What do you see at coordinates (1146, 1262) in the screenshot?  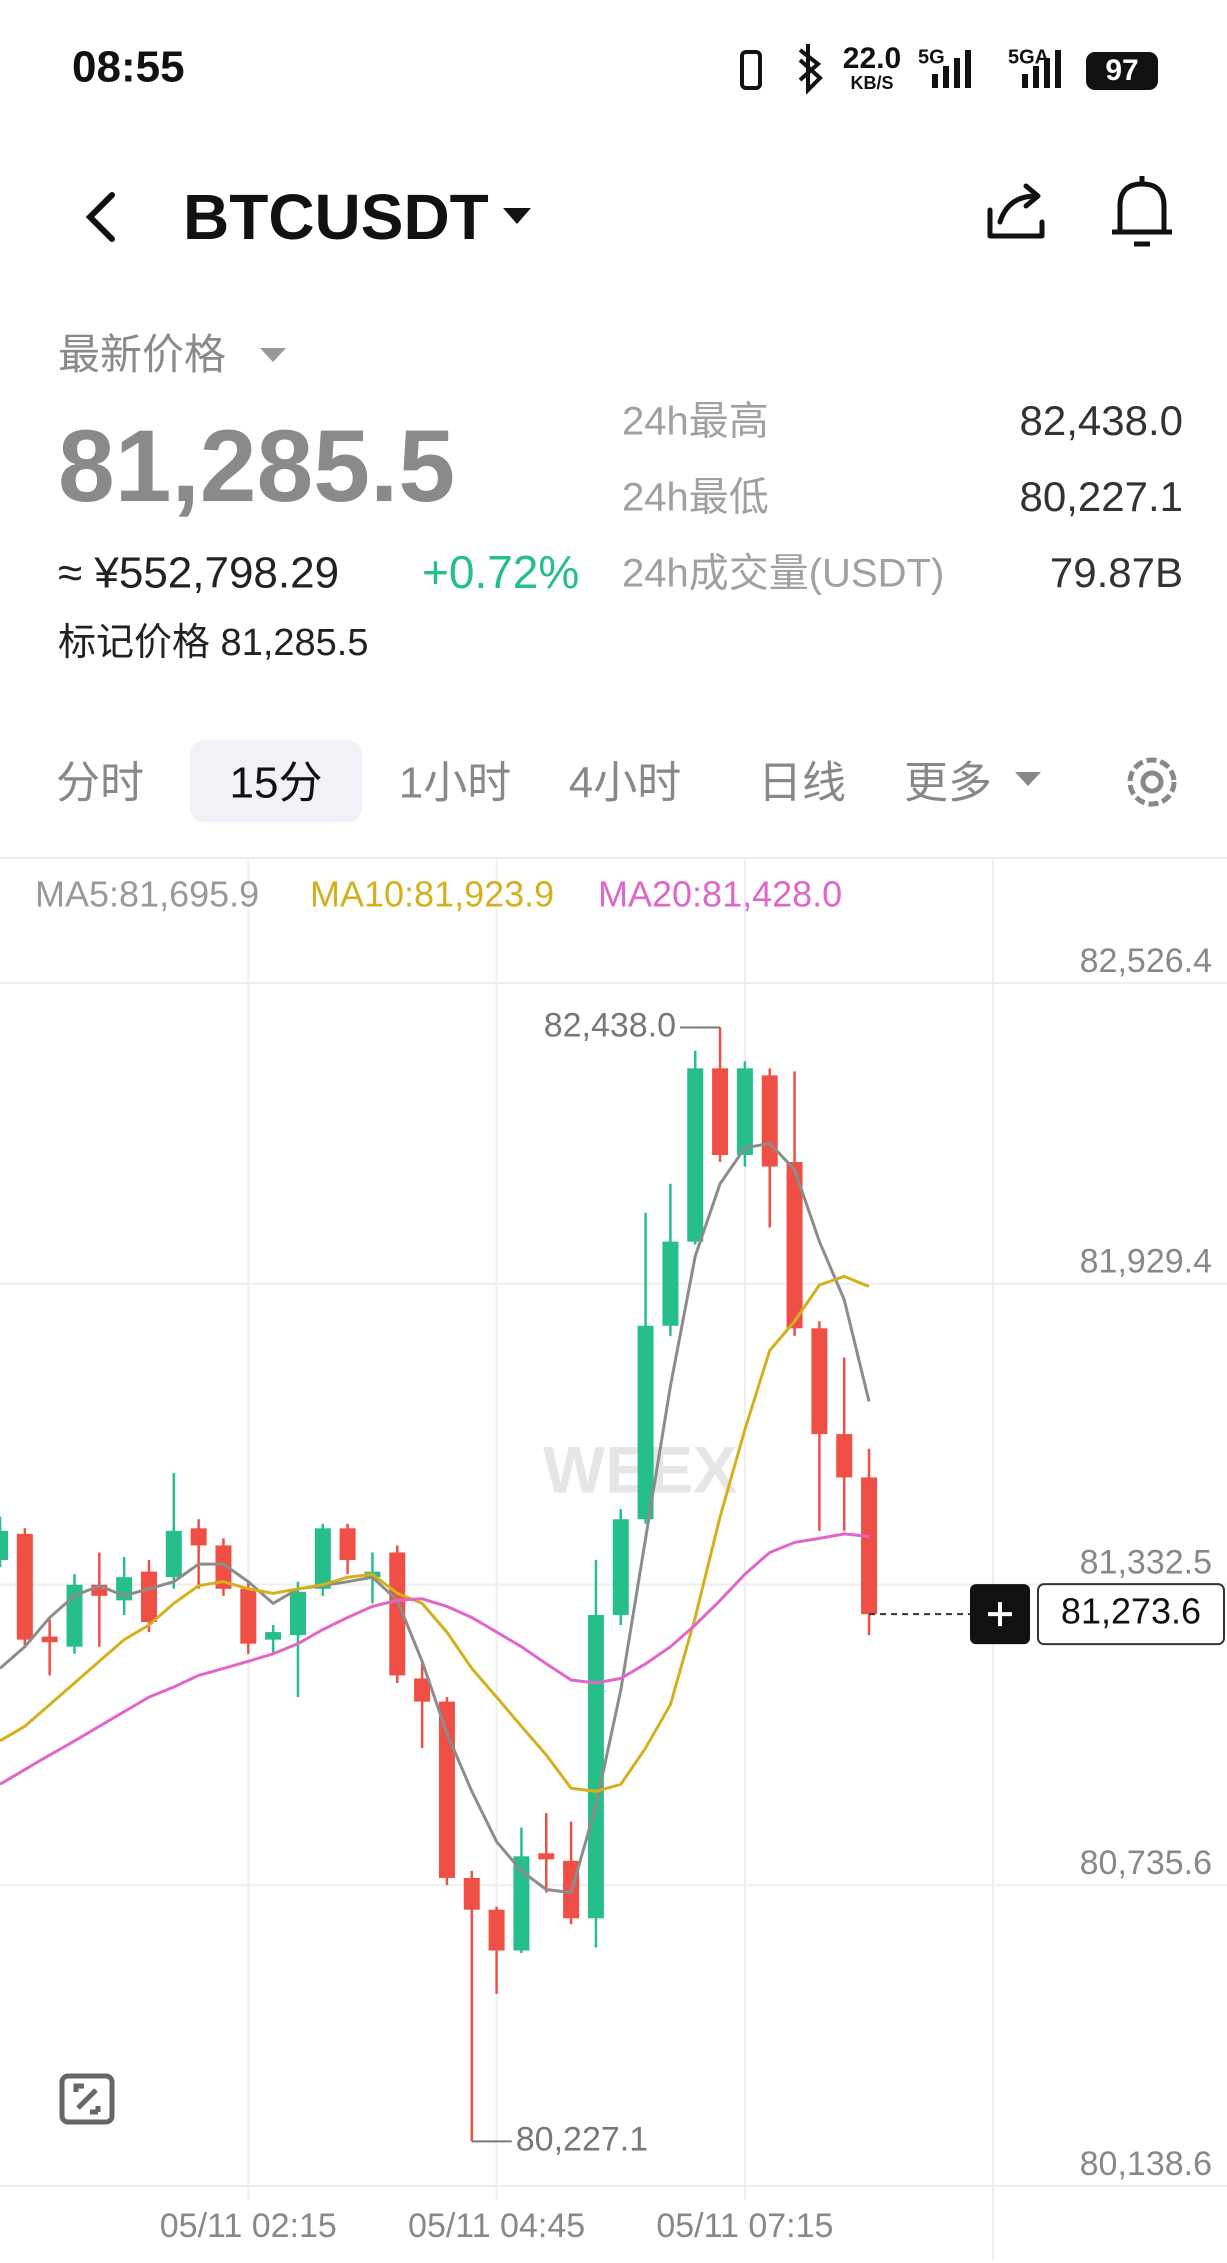 I see `y-tick-label: 81,929.4` at bounding box center [1146, 1262].